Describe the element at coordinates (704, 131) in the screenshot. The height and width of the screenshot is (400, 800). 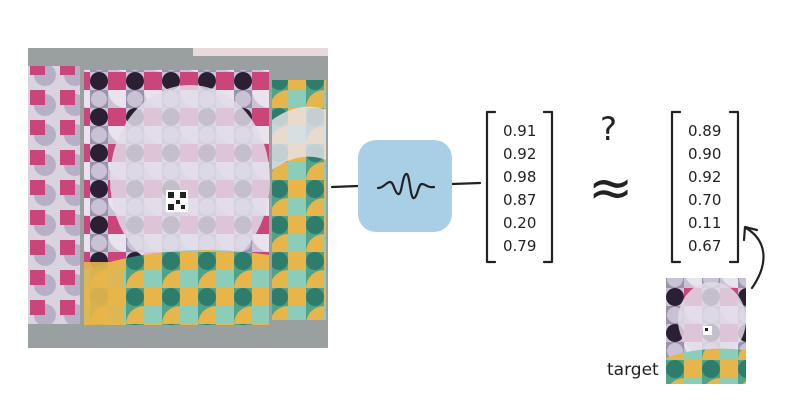
I see `target-vector-value: 0.89` at that location.